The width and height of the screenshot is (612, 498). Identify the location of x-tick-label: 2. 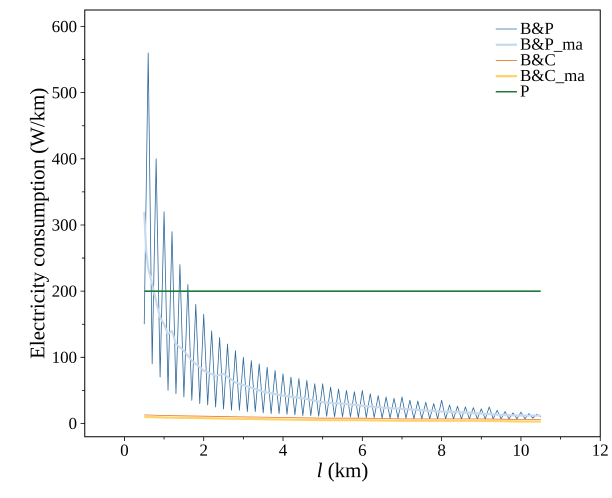
(204, 450).